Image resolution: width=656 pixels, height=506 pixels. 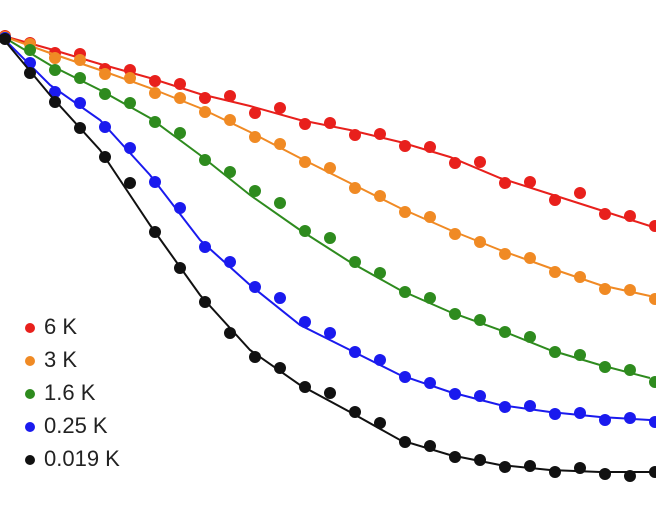 I want to click on legend-label: 1.6 K, so click(x=70, y=392).